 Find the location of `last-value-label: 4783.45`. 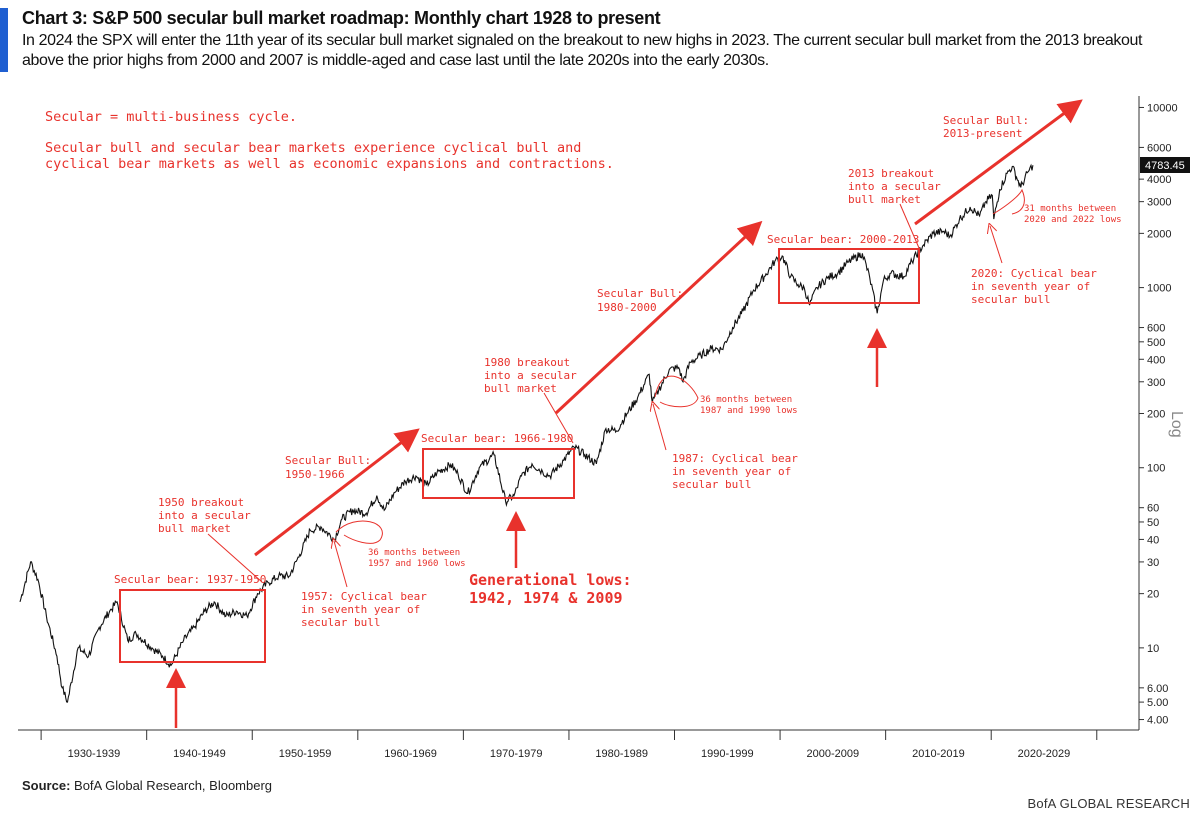

last-value-label: 4783.45 is located at coordinates (1165, 166).